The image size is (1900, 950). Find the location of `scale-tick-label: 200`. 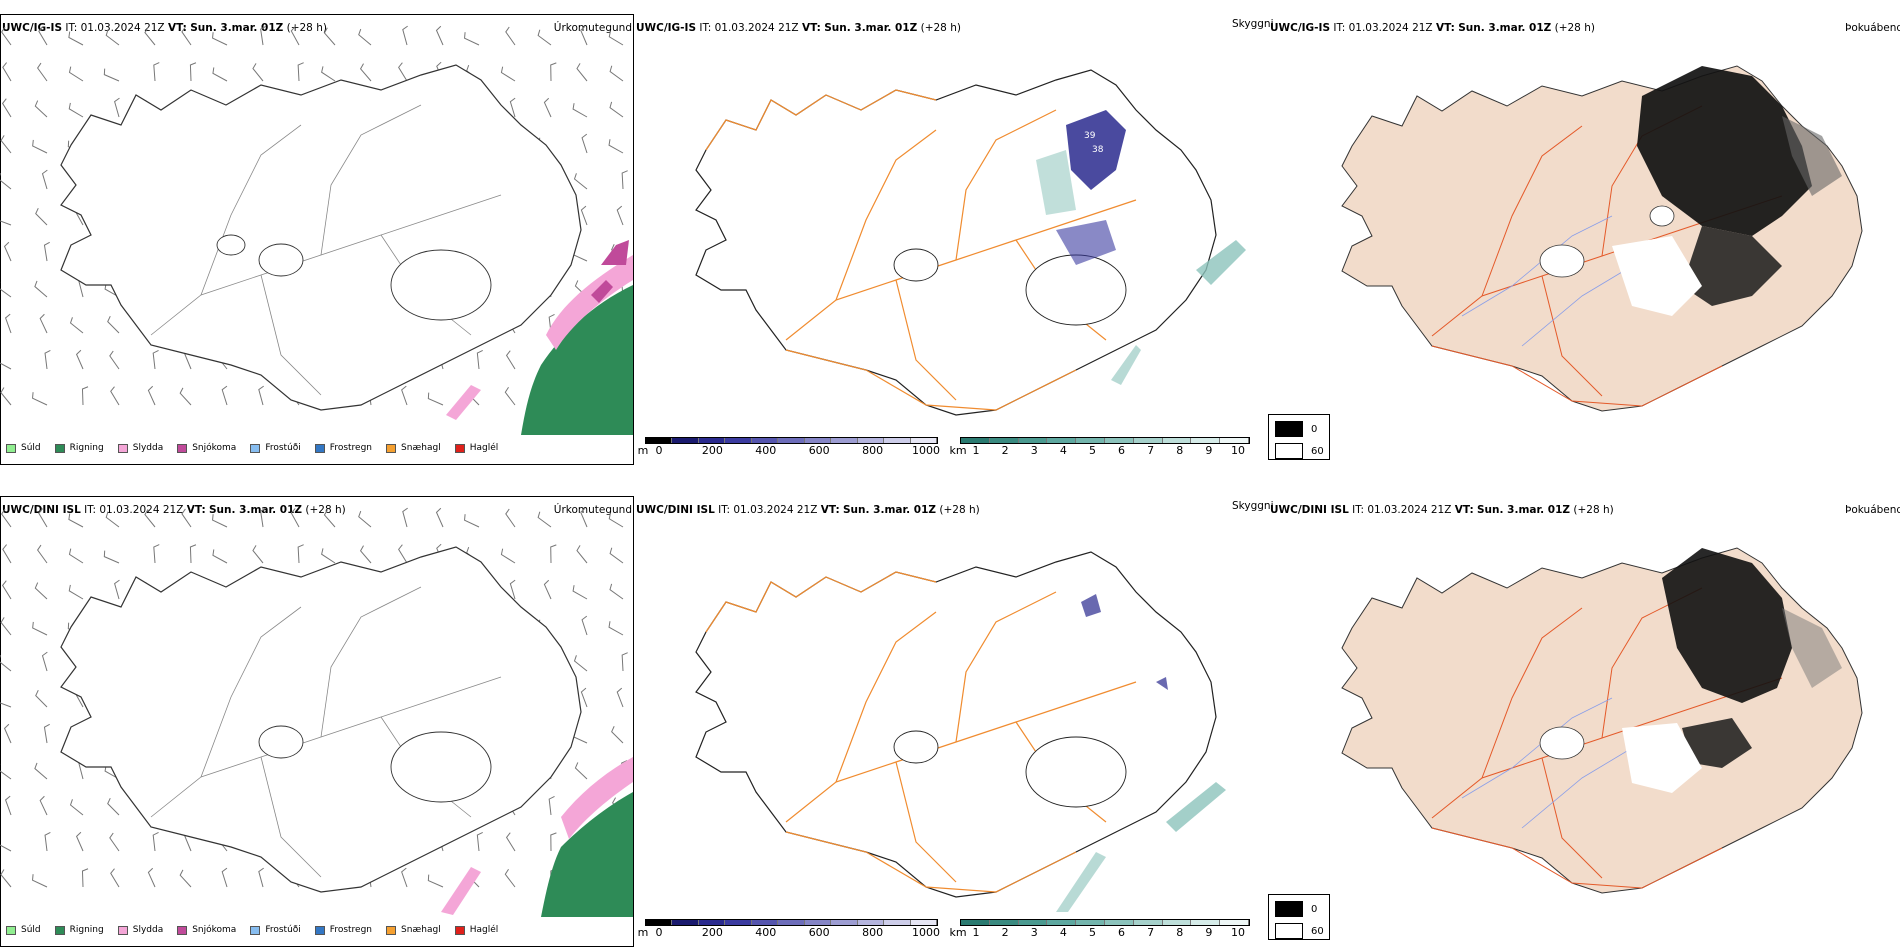

scale-tick-label: 200 is located at coordinates (712, 450).